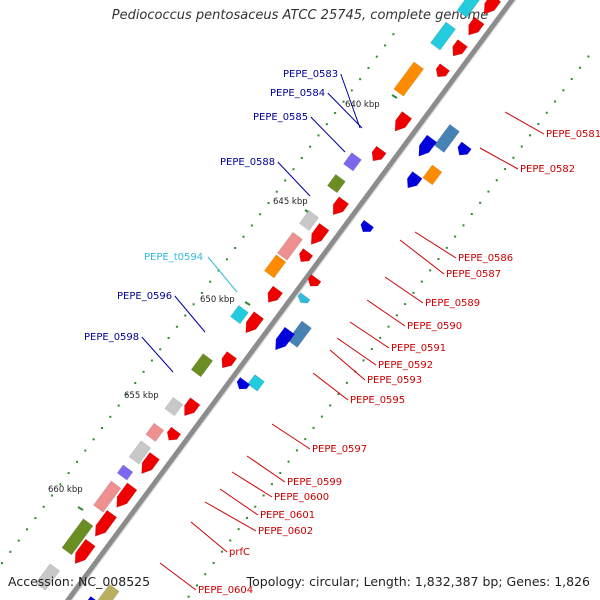 The width and height of the screenshot is (600, 600). I want to click on left-gene-label: PEPE_0585, so click(280, 117).